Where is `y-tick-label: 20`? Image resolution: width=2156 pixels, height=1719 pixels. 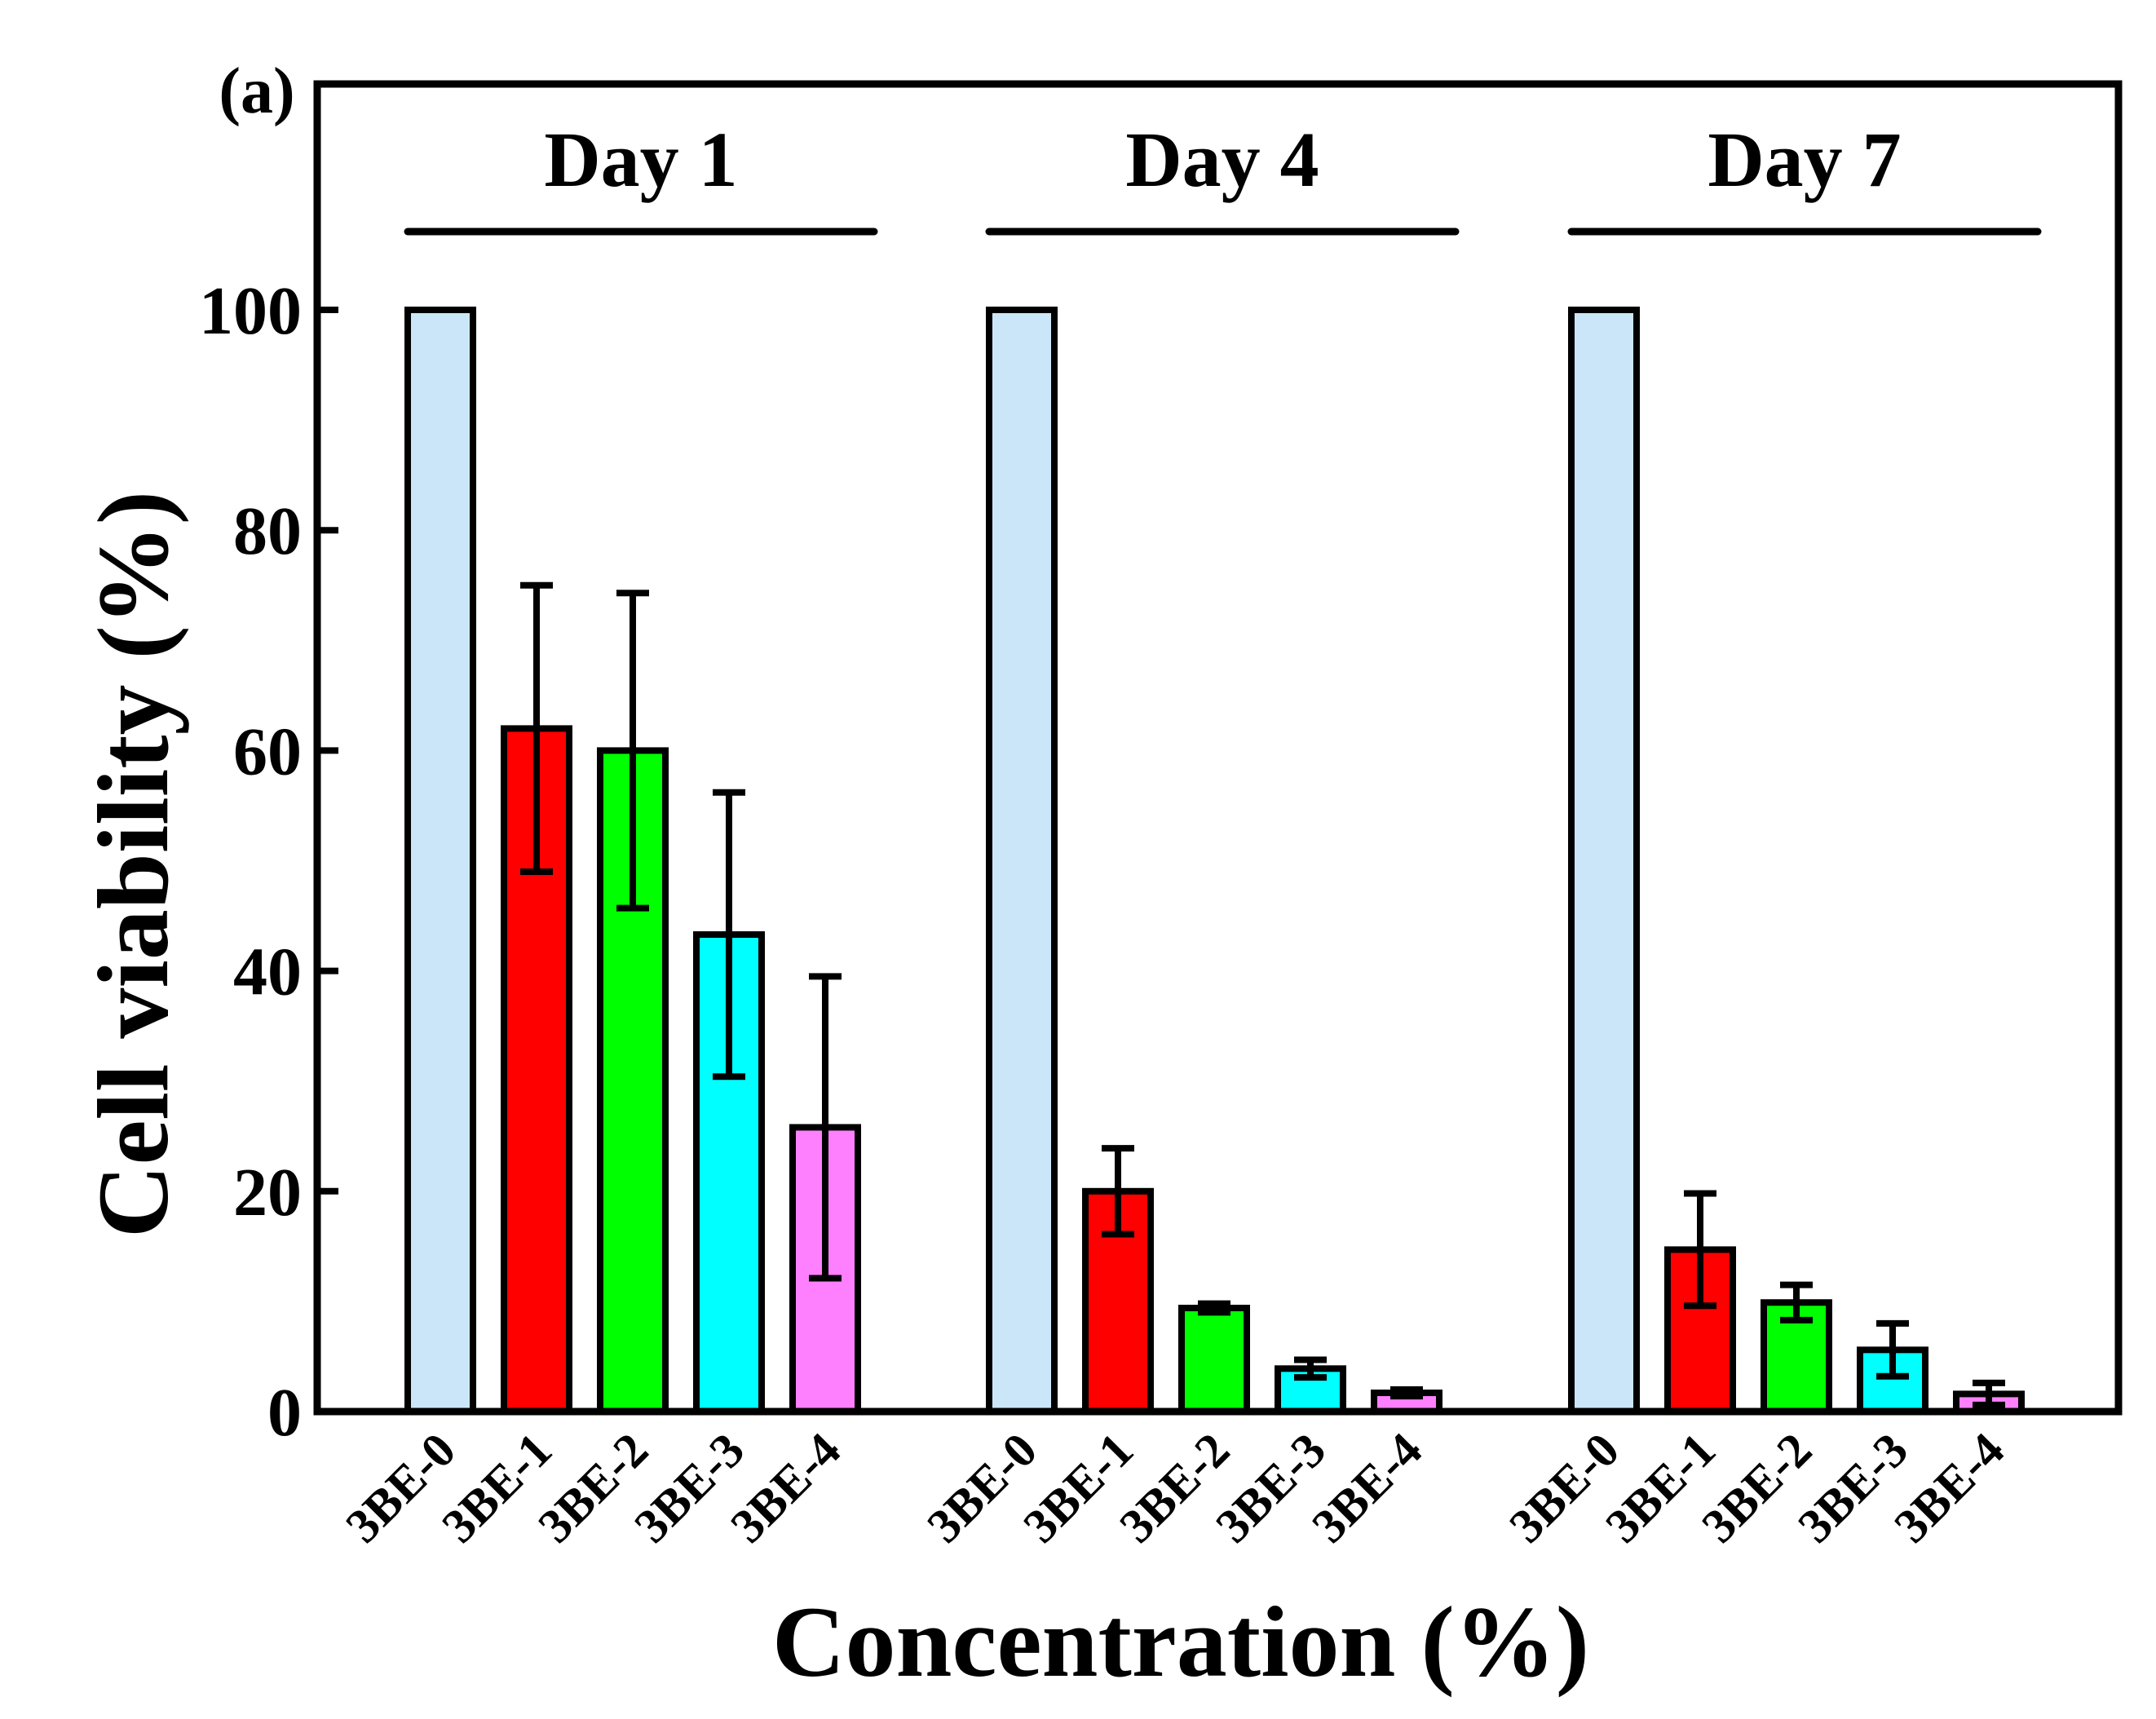
y-tick-label: 20 is located at coordinates (267, 1193).